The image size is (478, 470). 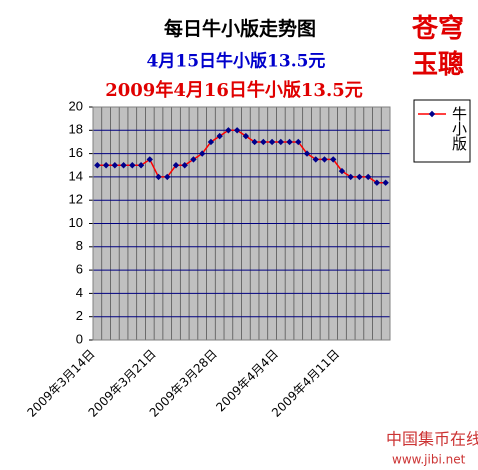 What do you see at coordinates (79, 338) in the screenshot?
I see `y-tick-label: 0` at bounding box center [79, 338].